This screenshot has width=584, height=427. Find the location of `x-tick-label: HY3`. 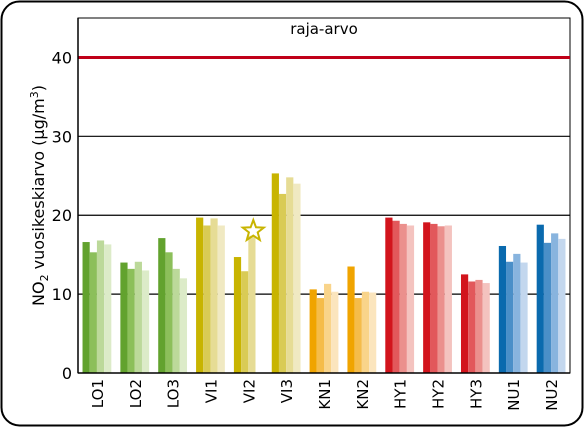

x-tick-label: HY3 is located at coordinates (476, 394).